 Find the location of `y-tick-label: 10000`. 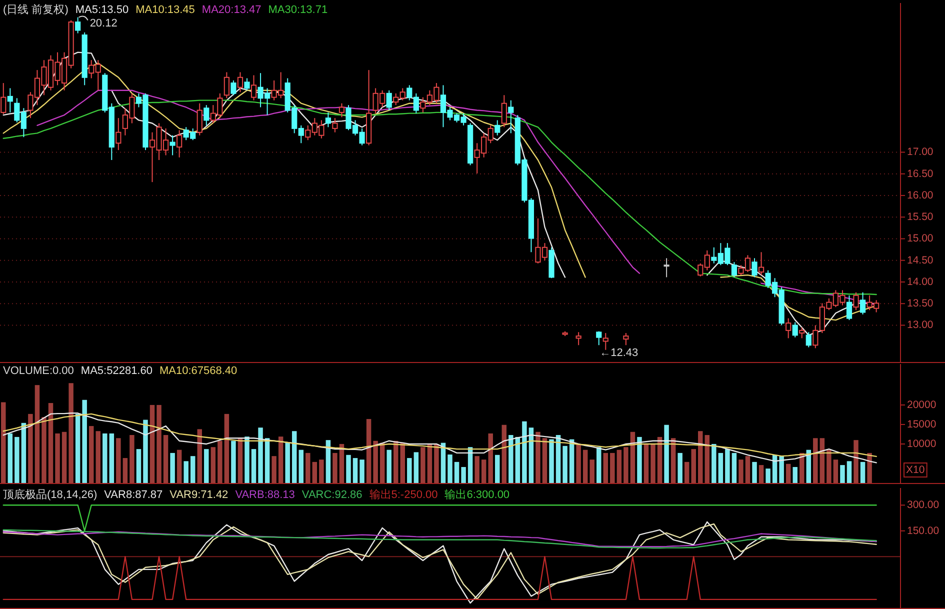

y-tick-label: 10000 is located at coordinates (921, 444).